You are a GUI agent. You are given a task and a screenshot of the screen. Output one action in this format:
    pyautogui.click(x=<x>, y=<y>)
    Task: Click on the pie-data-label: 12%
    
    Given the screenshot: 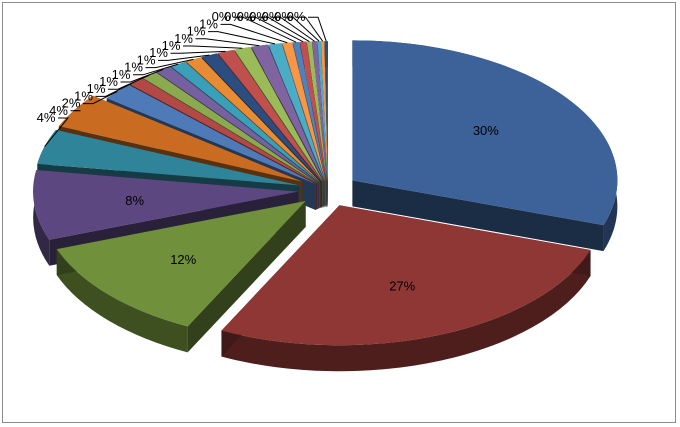 What is the action you would take?
    pyautogui.click(x=183, y=259)
    